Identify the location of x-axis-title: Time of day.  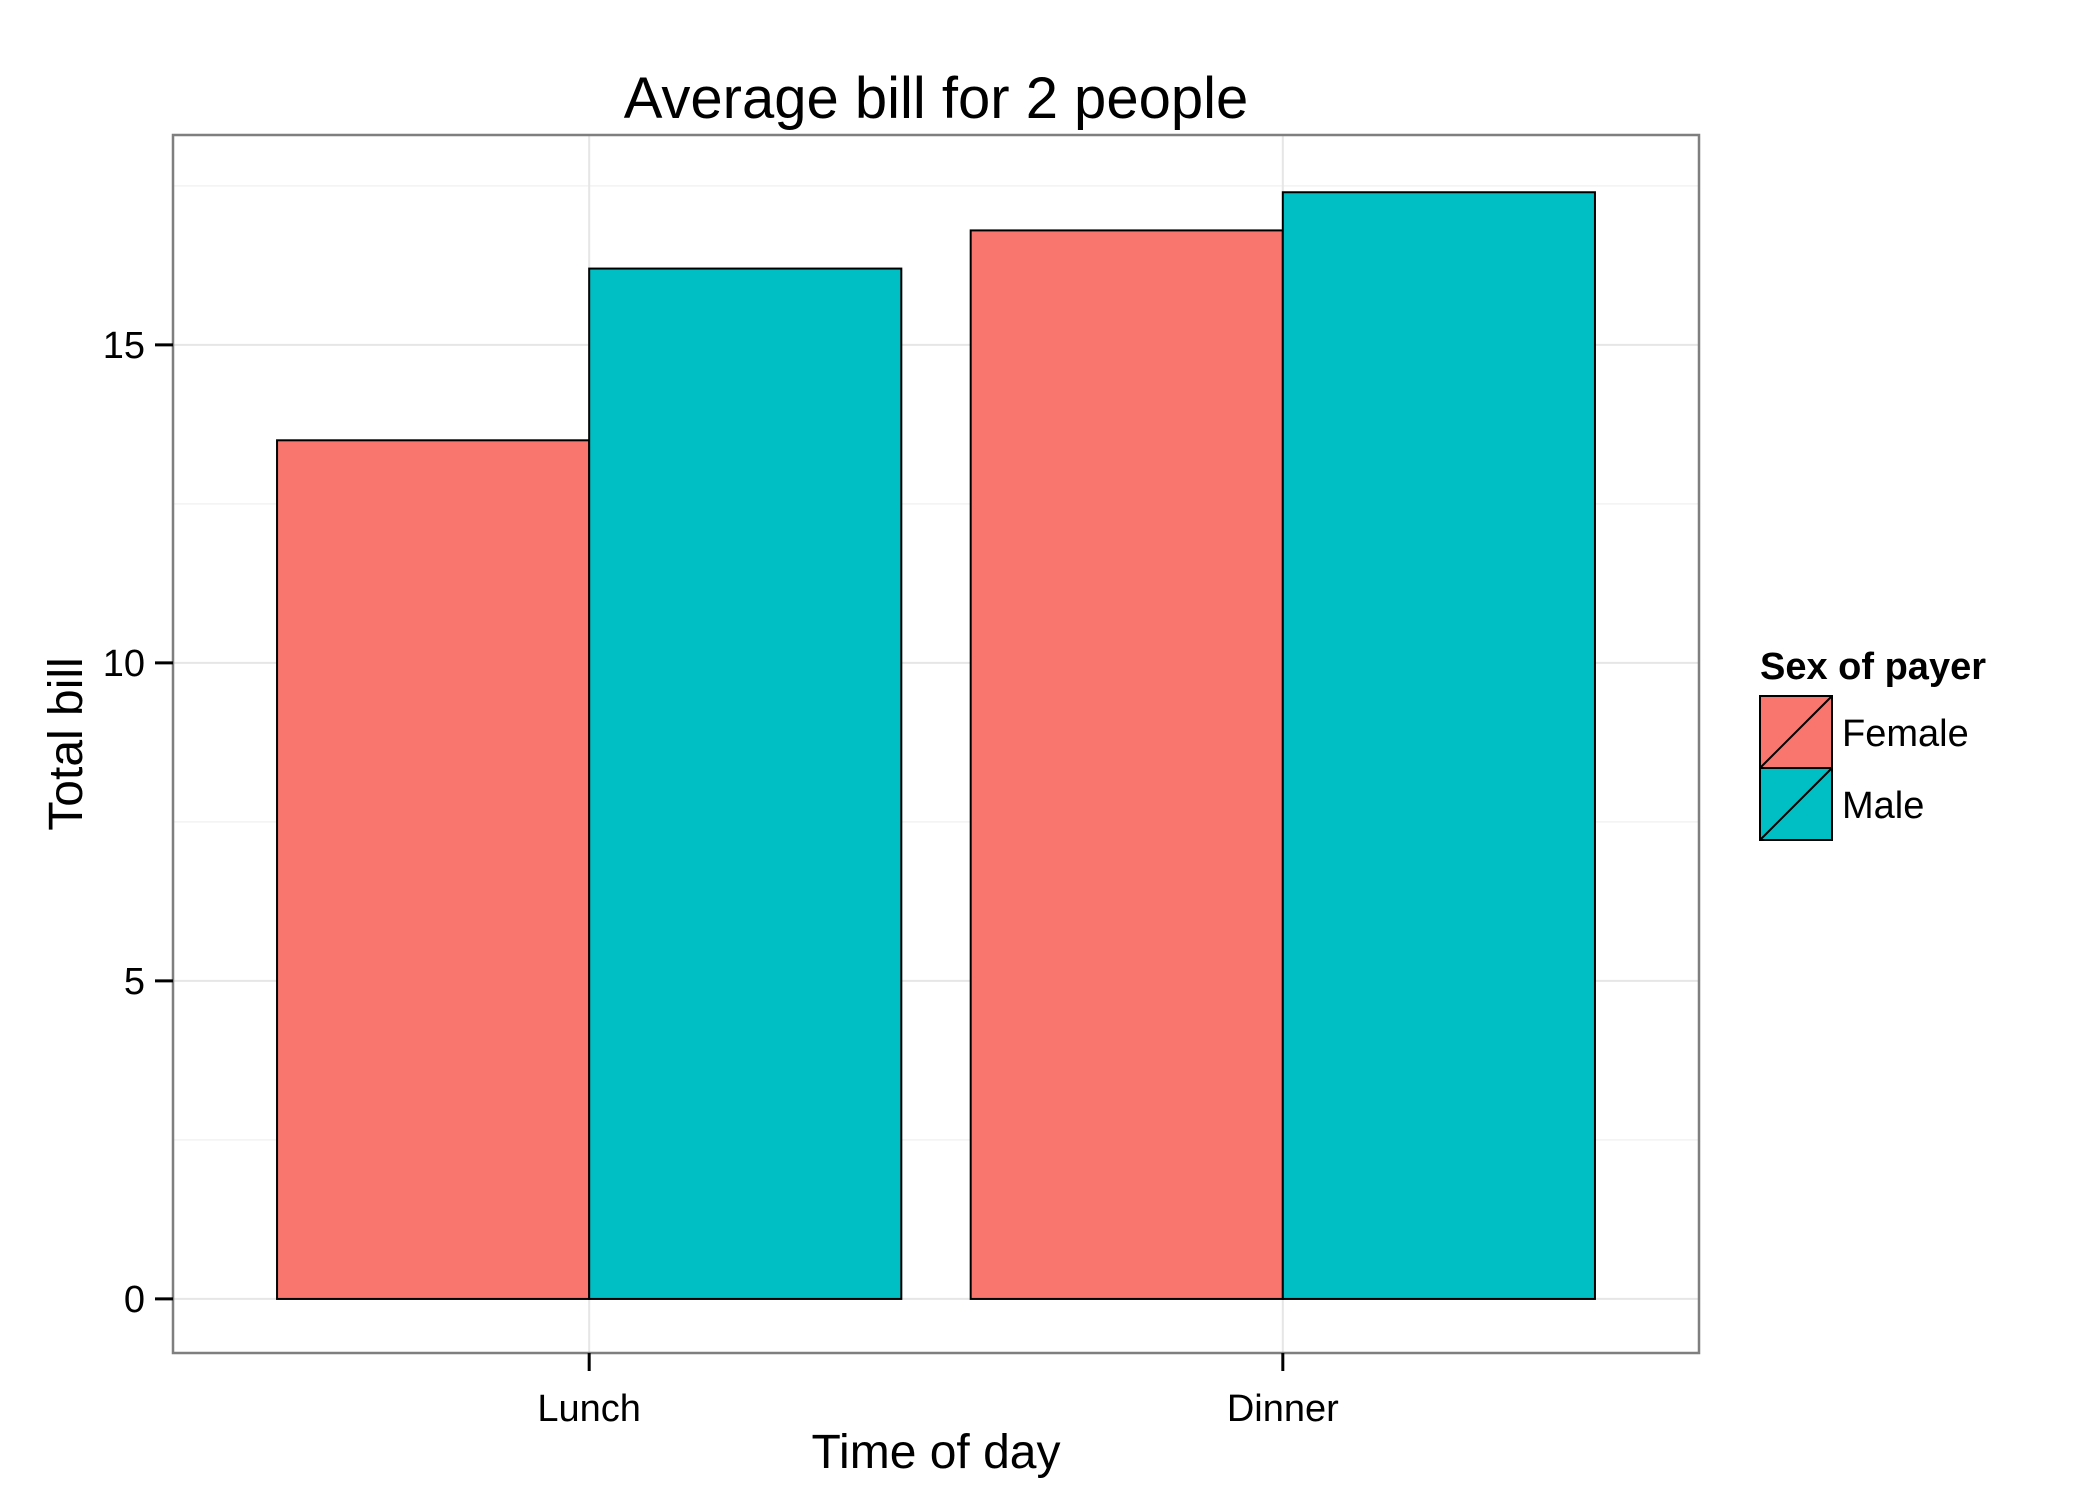
(936, 1452).